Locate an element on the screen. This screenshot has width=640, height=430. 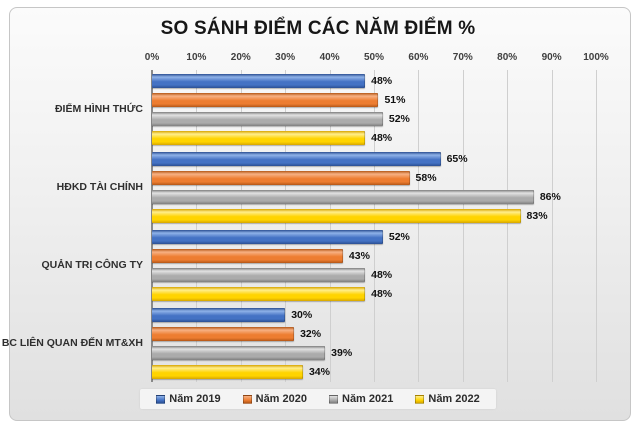
bar-group: 48% 51% 52% 48% is located at coordinates (374, 109).